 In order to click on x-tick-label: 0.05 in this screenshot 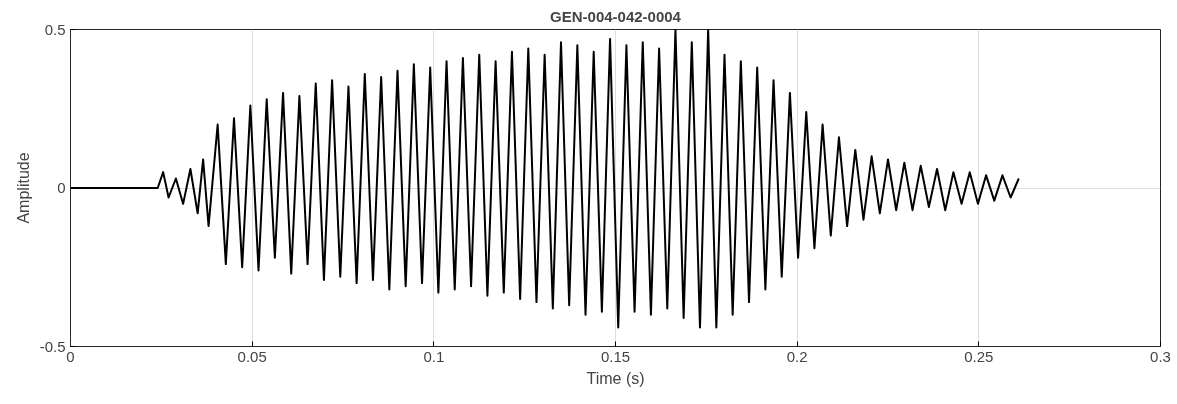, I will do `click(252, 356)`.